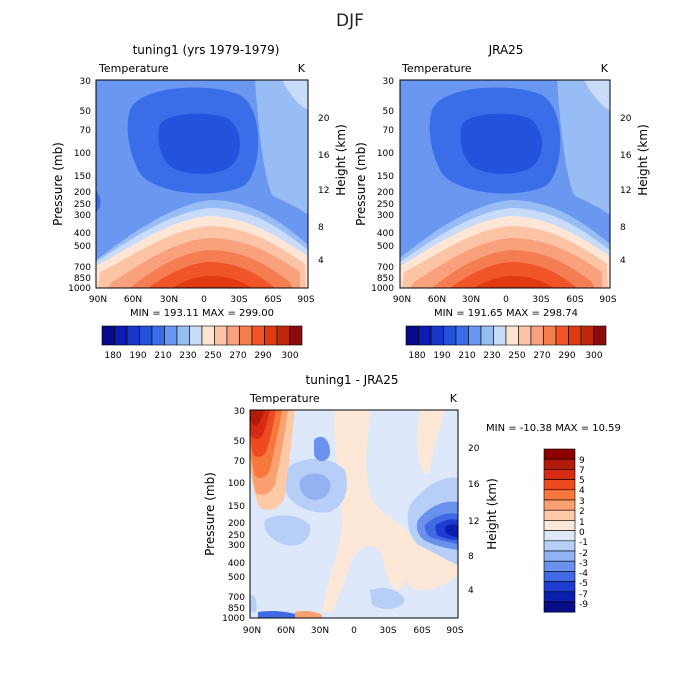 Image resolution: width=700 pixels, height=700 pixels. I want to click on colorbar-label: 0, so click(582, 533).